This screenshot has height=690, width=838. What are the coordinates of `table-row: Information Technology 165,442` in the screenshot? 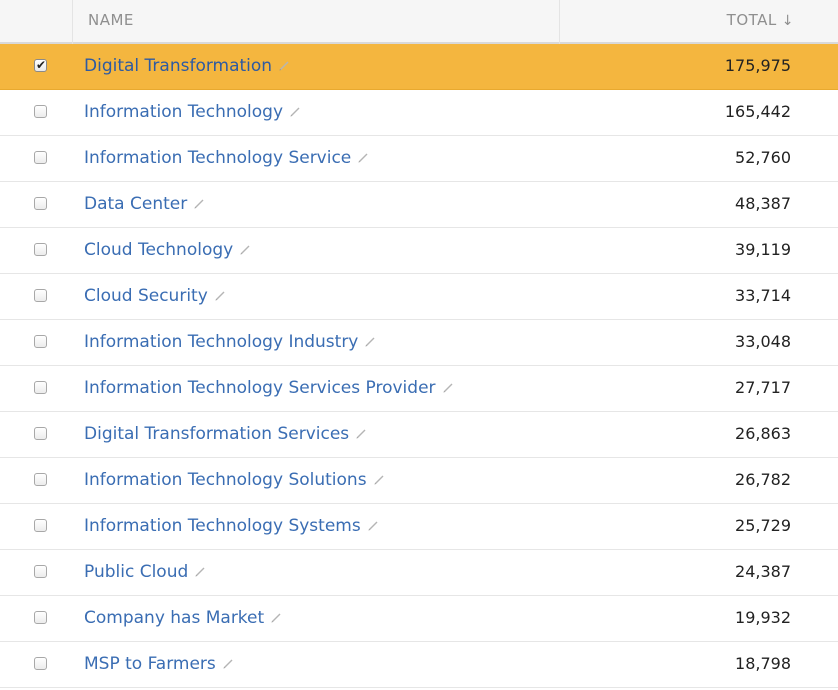 It's located at (419, 113).